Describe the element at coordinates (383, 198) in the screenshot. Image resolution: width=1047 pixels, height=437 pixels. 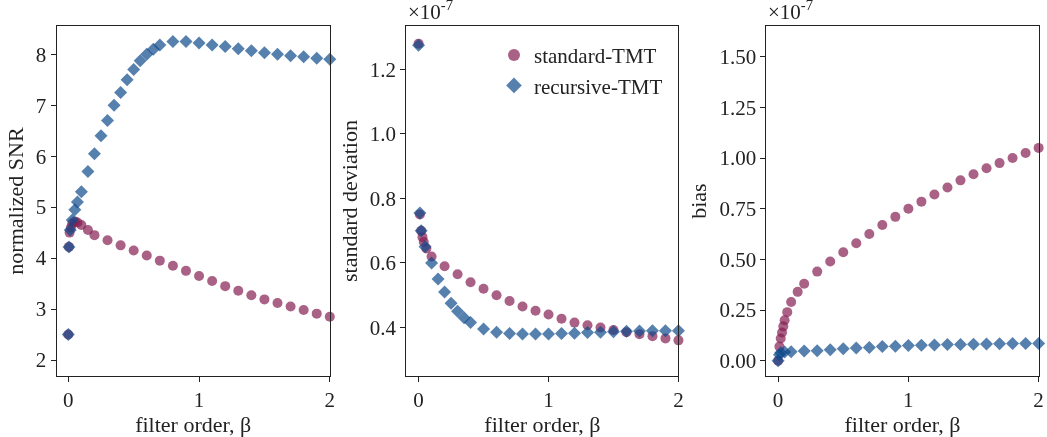
I see `y-tick-label: 0.8` at that location.